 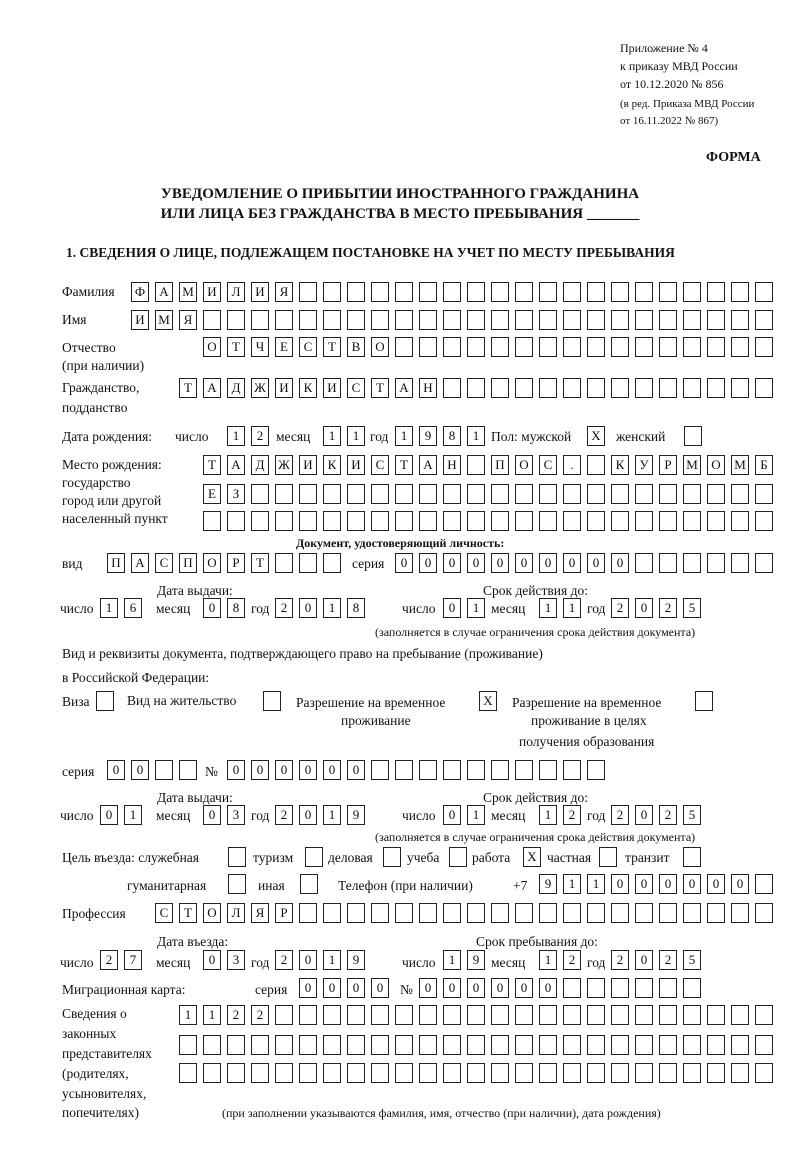 What do you see at coordinates (188, 292) in the screenshot?
I see `field-cell-surname: М` at bounding box center [188, 292].